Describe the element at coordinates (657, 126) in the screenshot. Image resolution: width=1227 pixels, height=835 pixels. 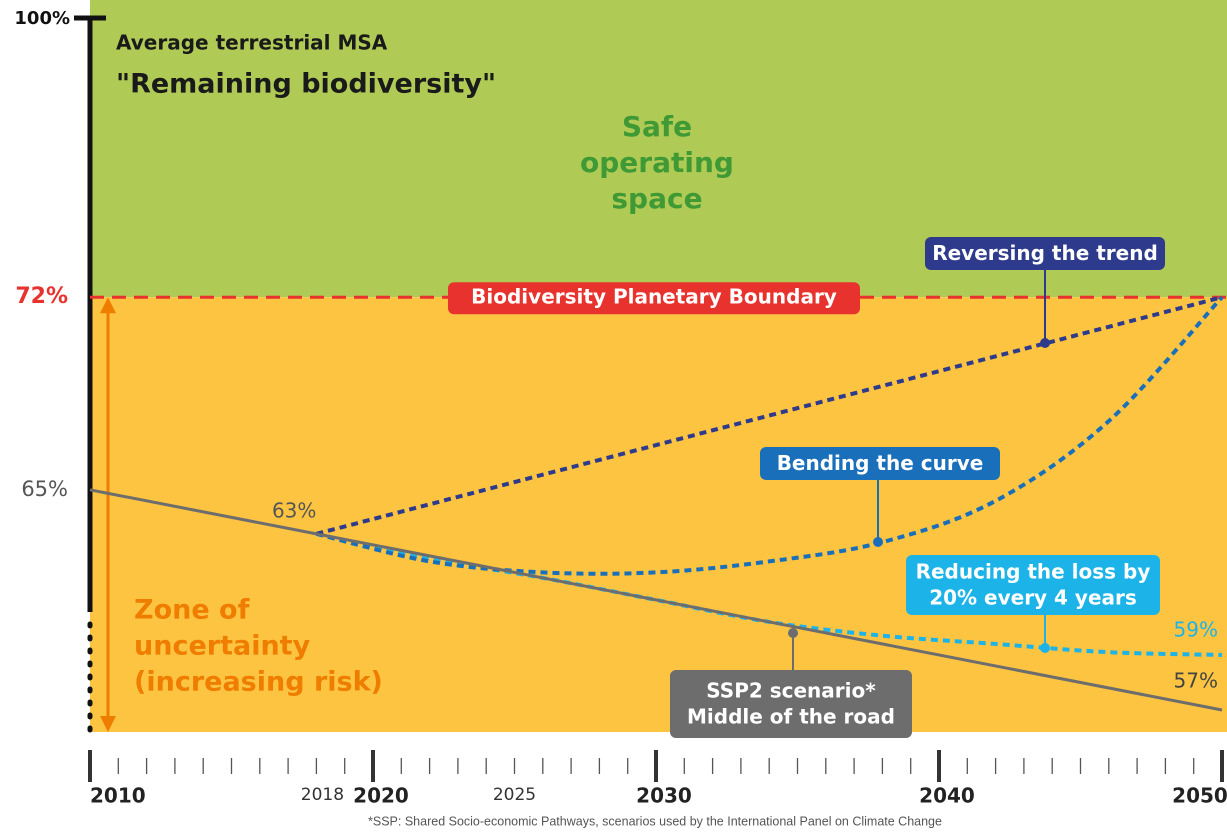
I see `safe-zone-label: Safe` at that location.